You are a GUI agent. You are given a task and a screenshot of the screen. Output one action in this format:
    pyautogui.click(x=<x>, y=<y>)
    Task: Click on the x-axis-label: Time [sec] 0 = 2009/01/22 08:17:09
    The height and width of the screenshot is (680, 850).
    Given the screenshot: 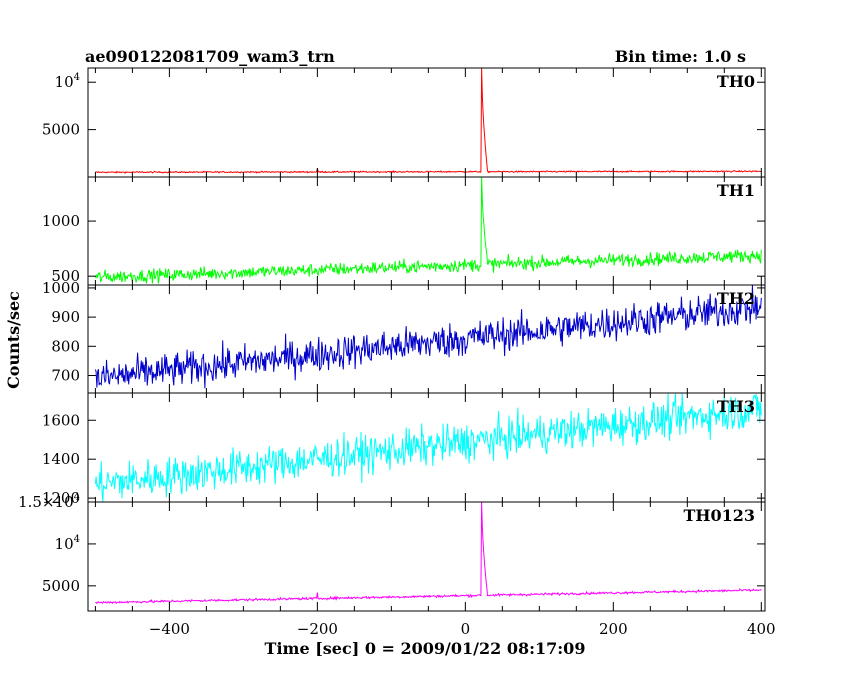 What is the action you would take?
    pyautogui.click(x=425, y=648)
    